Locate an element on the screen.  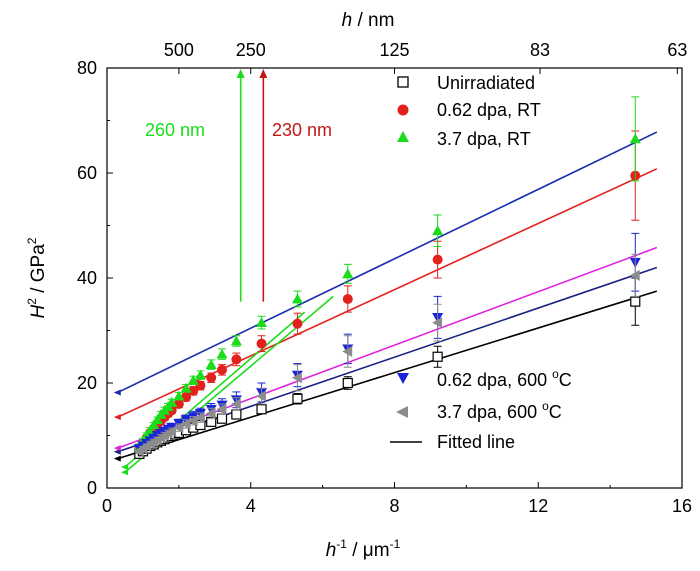
y-tick-label: 80 is located at coordinates (87, 68).